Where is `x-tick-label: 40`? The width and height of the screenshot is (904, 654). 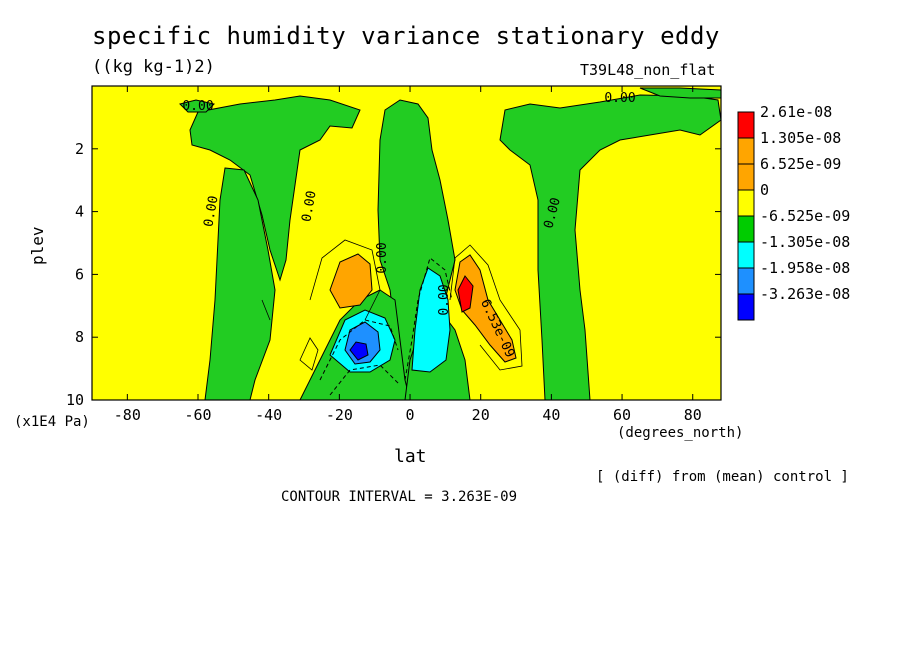
x-tick-label: 40 is located at coordinates (551, 415).